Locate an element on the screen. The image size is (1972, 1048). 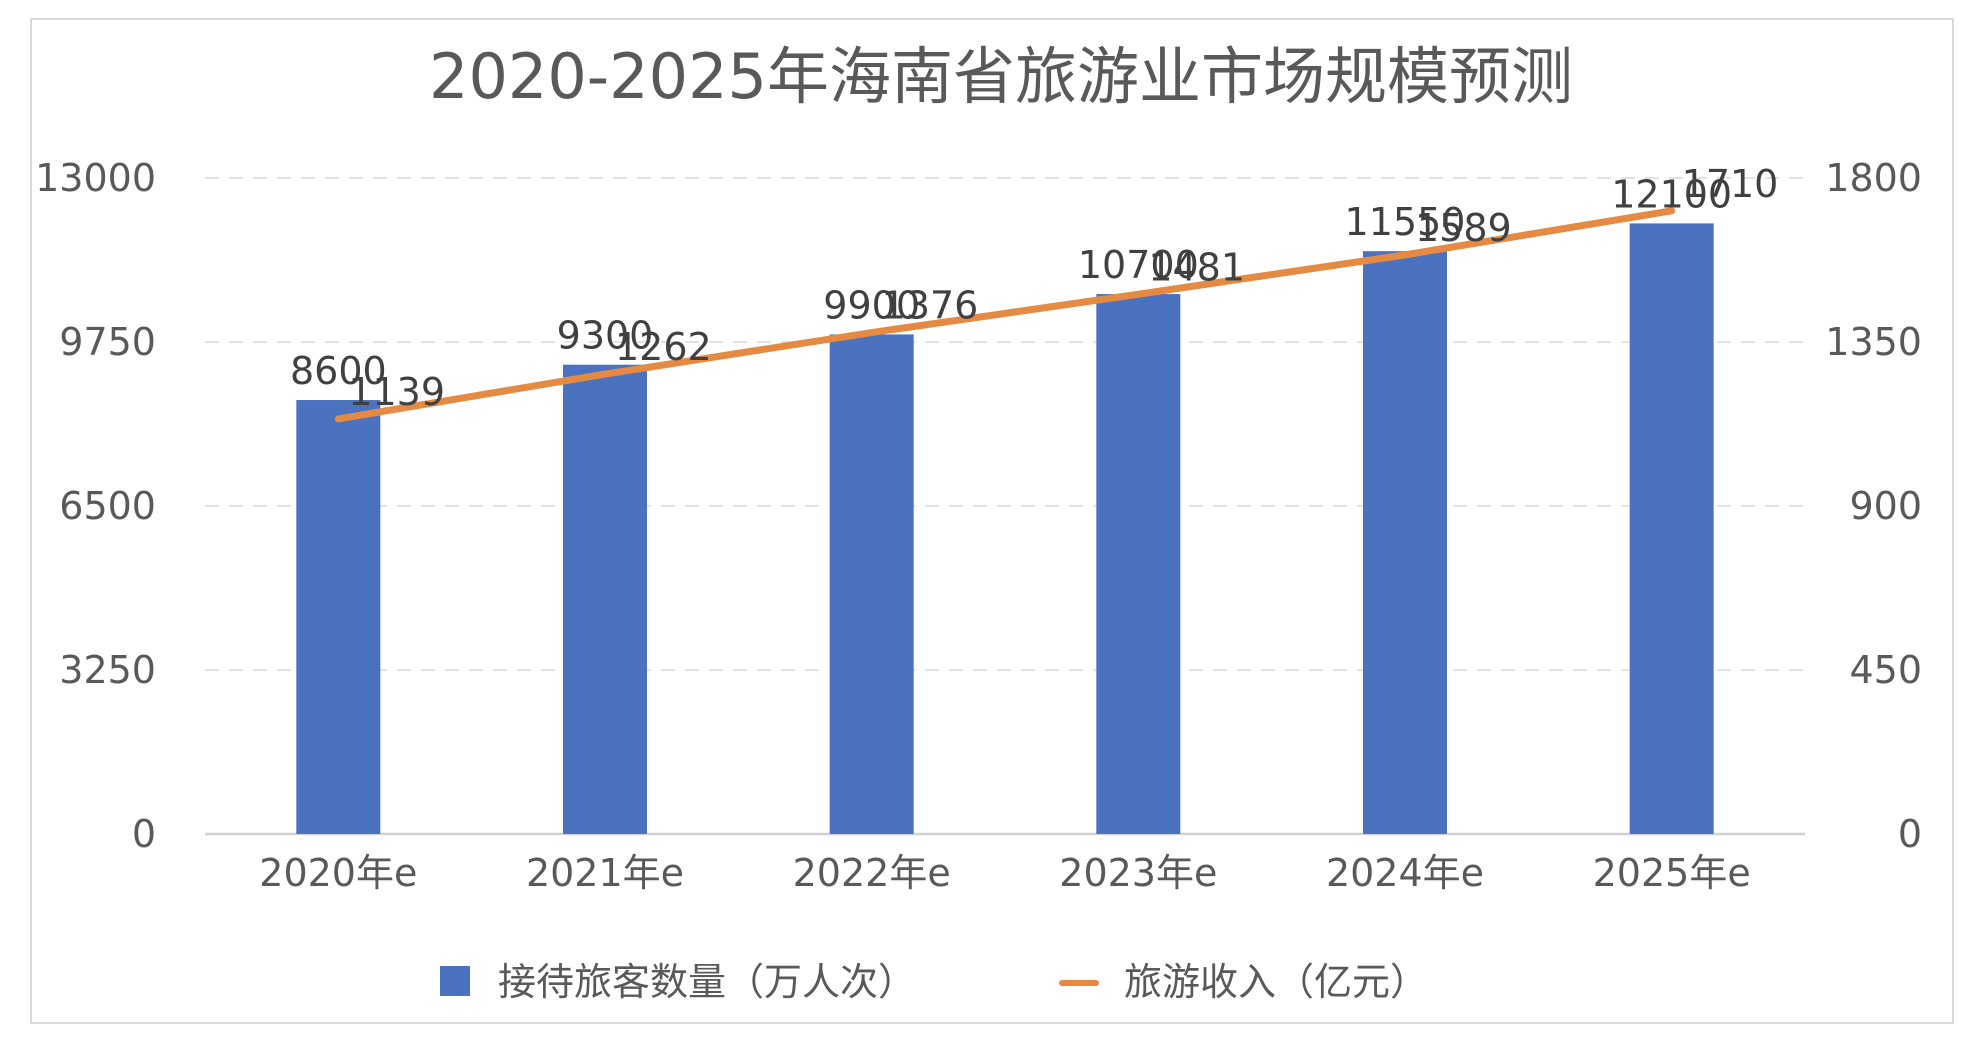
right-axis-tick-label: 900 is located at coordinates (1885, 506).